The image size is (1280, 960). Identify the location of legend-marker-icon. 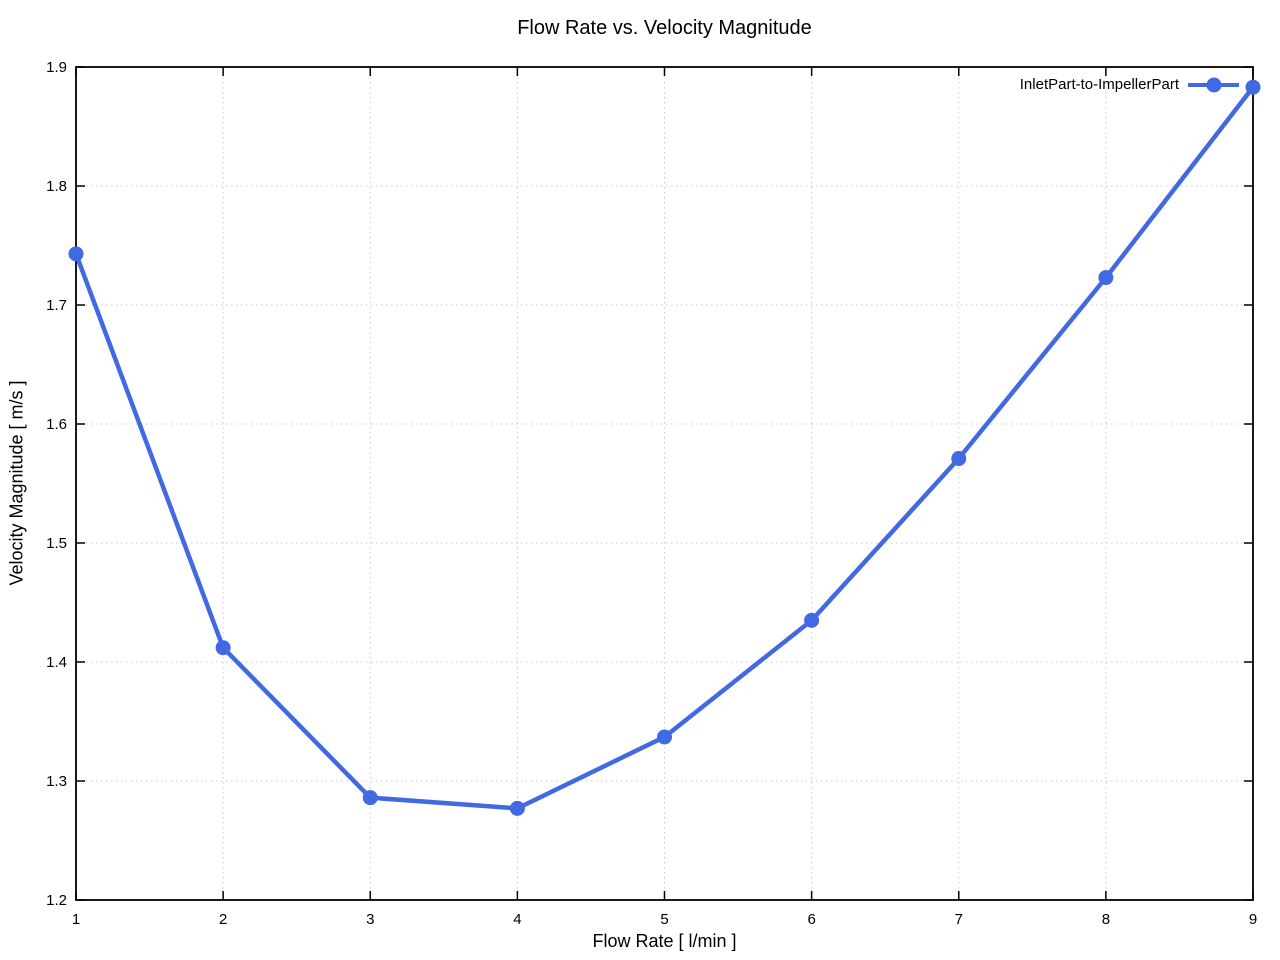
(1213, 84).